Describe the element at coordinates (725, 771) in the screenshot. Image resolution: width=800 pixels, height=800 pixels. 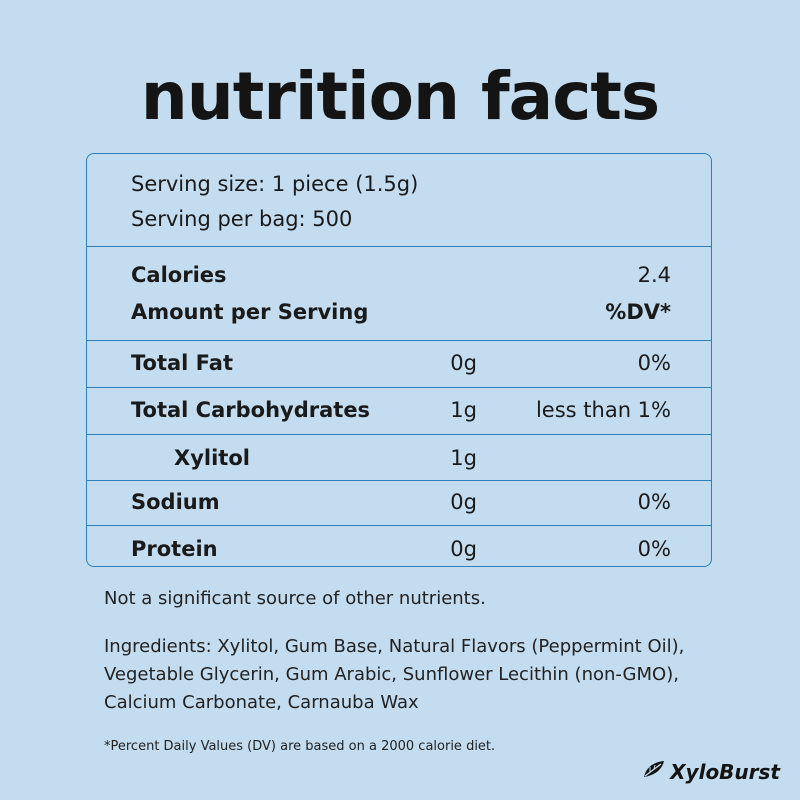
I see `brand-name: XyloBurst` at that location.